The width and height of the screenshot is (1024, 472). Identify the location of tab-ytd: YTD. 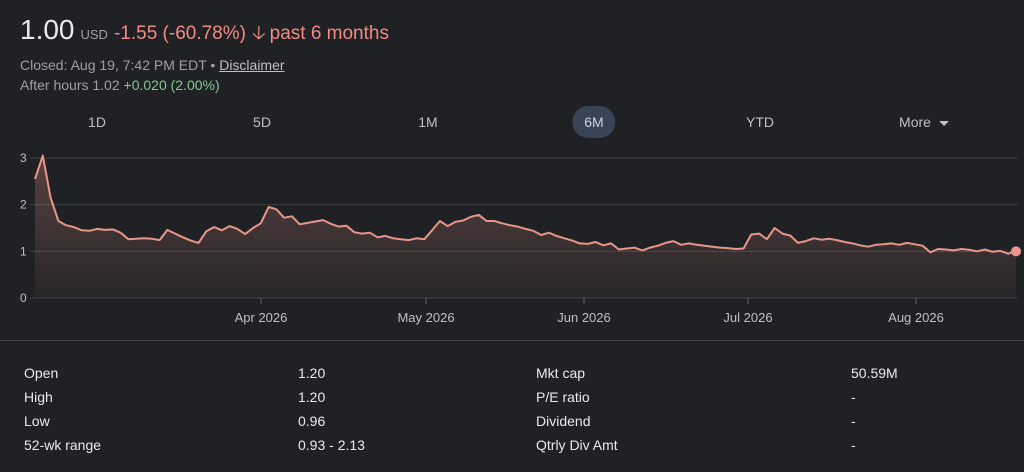
(760, 122).